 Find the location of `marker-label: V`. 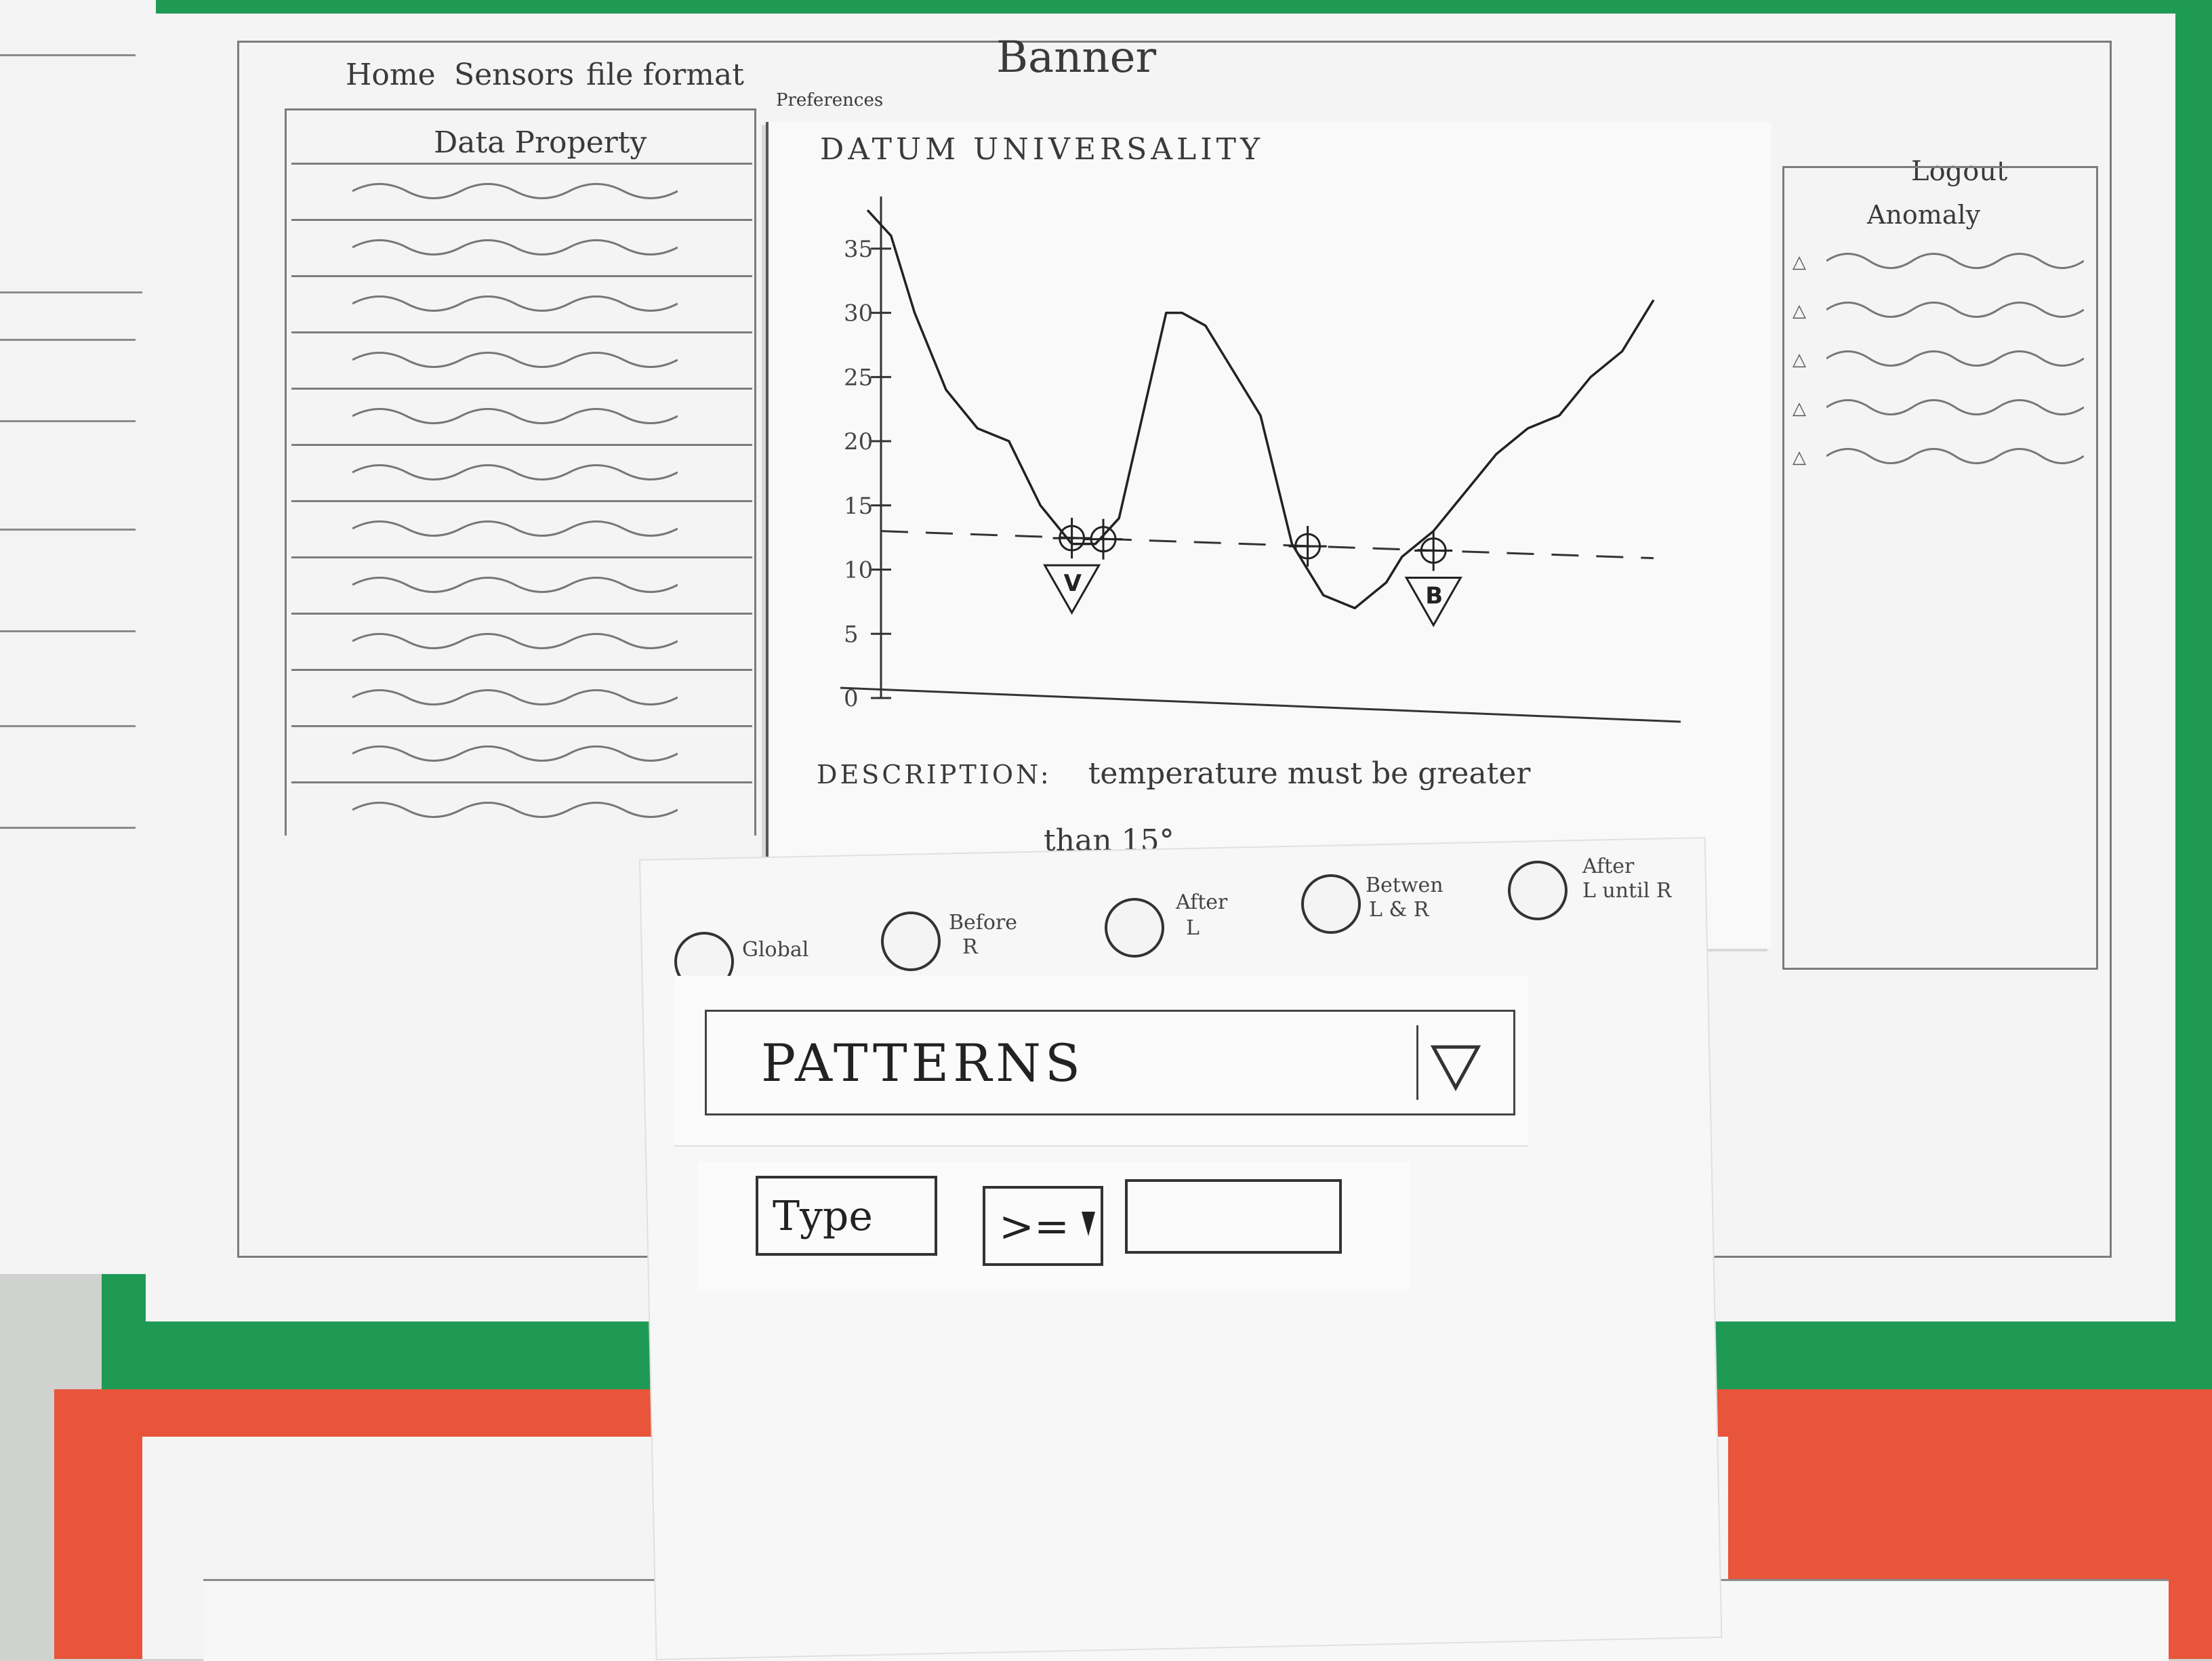

marker-label: V is located at coordinates (1073, 583).